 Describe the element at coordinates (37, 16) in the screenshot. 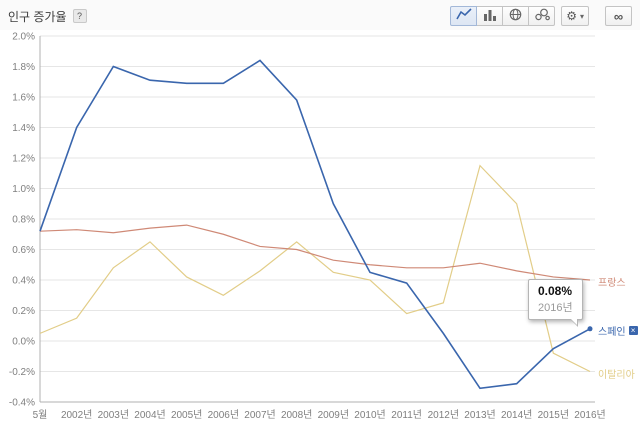

I see `page-title: 인구 증가율` at that location.